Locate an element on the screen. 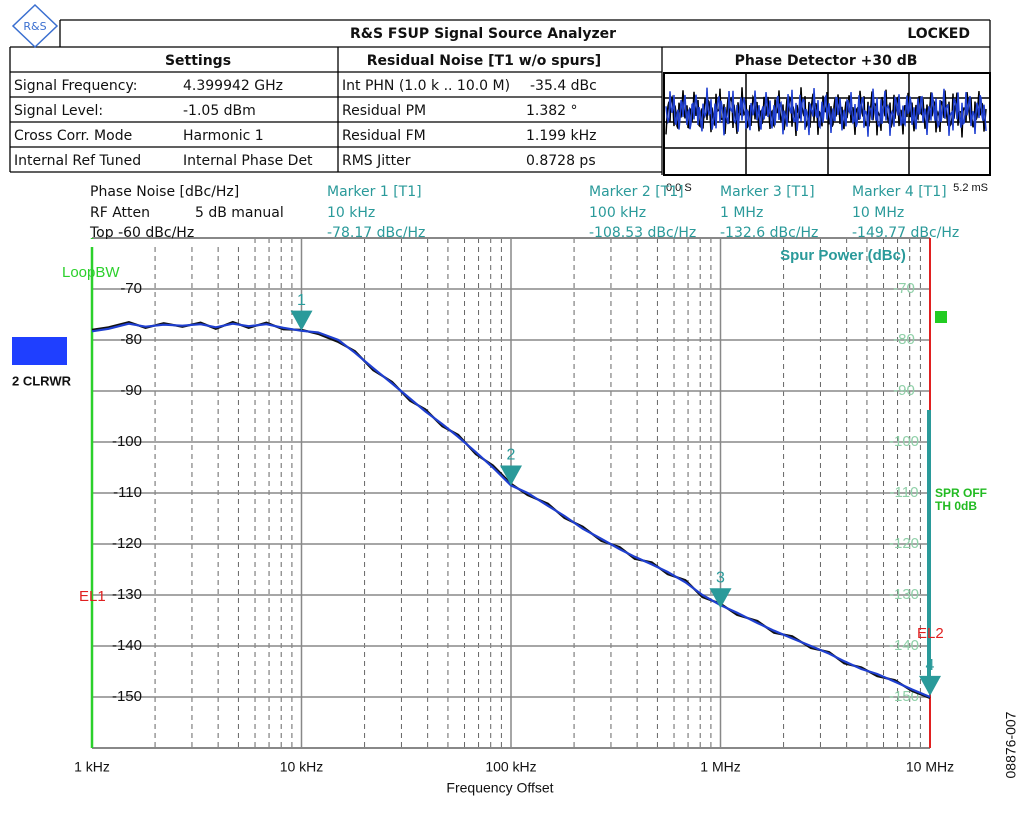  y2-tick-label: -70 is located at coordinates (904, 288).